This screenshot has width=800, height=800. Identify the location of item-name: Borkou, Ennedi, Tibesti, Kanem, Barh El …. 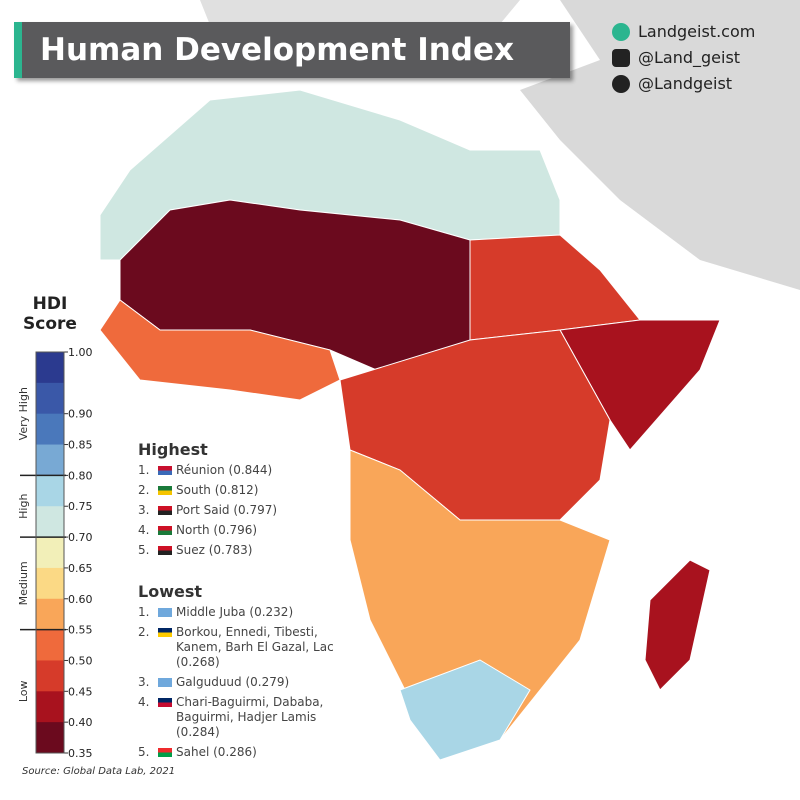
(255, 639).